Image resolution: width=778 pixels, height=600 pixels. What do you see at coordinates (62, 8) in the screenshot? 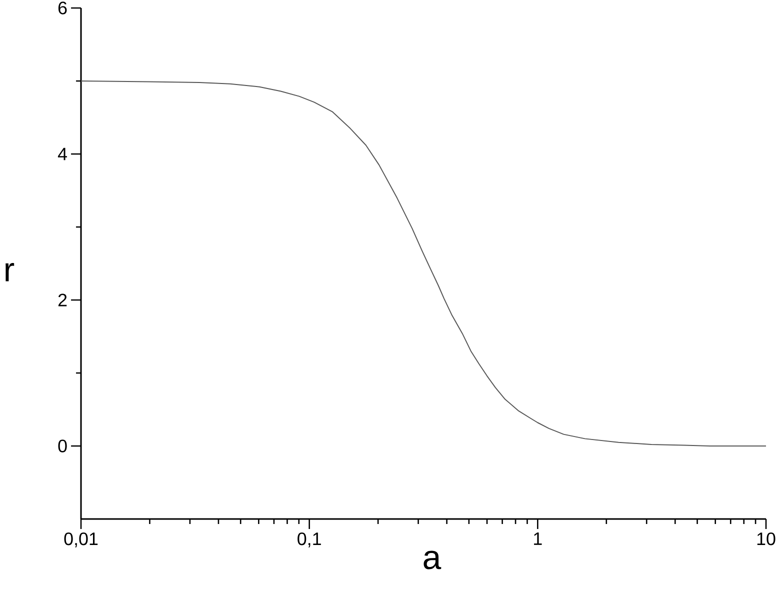
I see `y-tick-label: 6` at bounding box center [62, 8].